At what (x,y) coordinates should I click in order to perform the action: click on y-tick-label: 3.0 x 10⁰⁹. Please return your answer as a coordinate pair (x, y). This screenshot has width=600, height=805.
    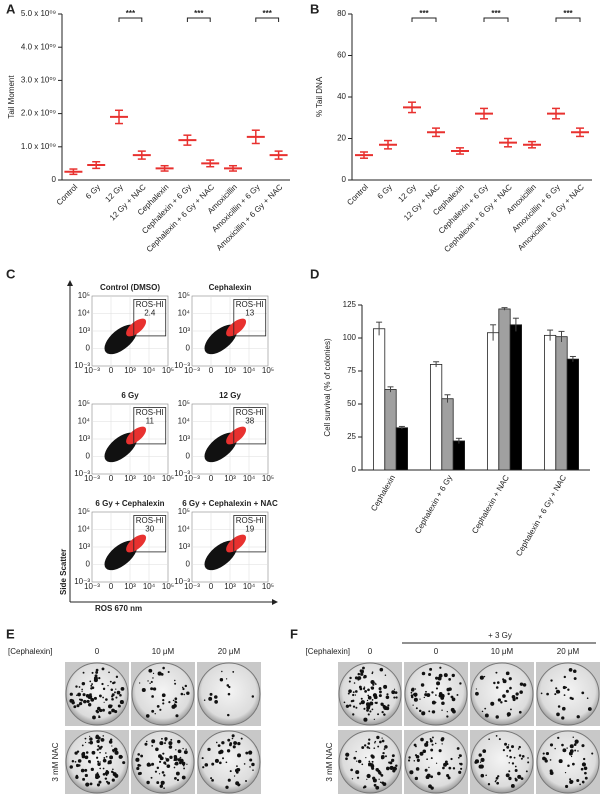
    Looking at the image, I should click on (38, 80).